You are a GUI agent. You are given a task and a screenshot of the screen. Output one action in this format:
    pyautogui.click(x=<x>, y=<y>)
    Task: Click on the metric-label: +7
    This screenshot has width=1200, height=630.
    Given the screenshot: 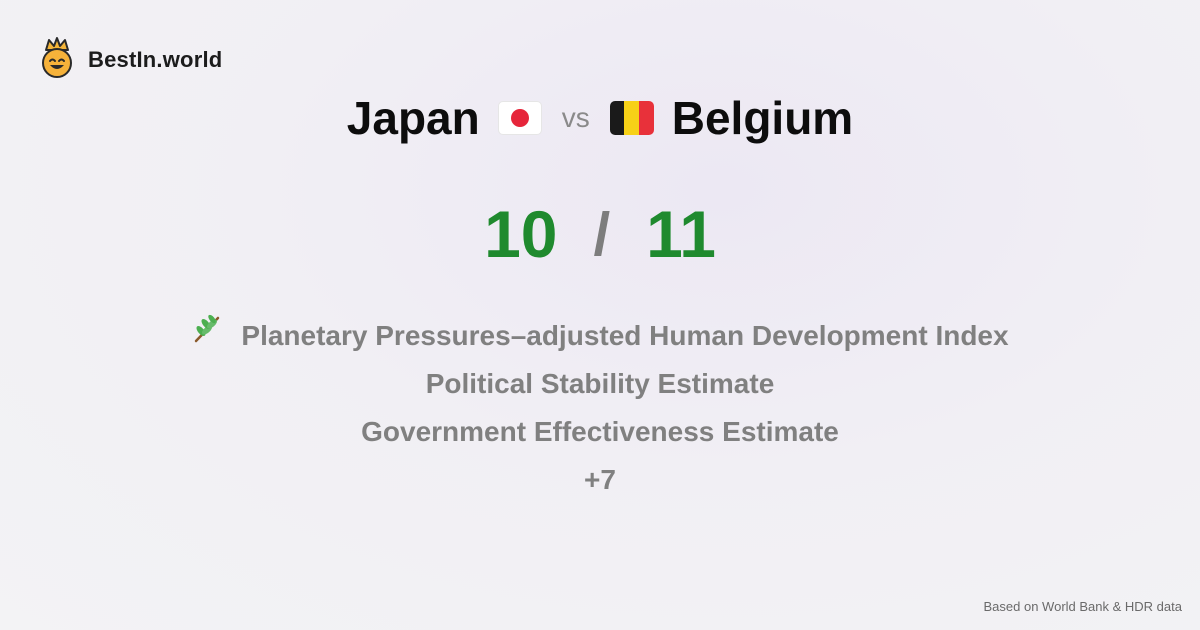 What is the action you would take?
    pyautogui.click(x=600, y=479)
    